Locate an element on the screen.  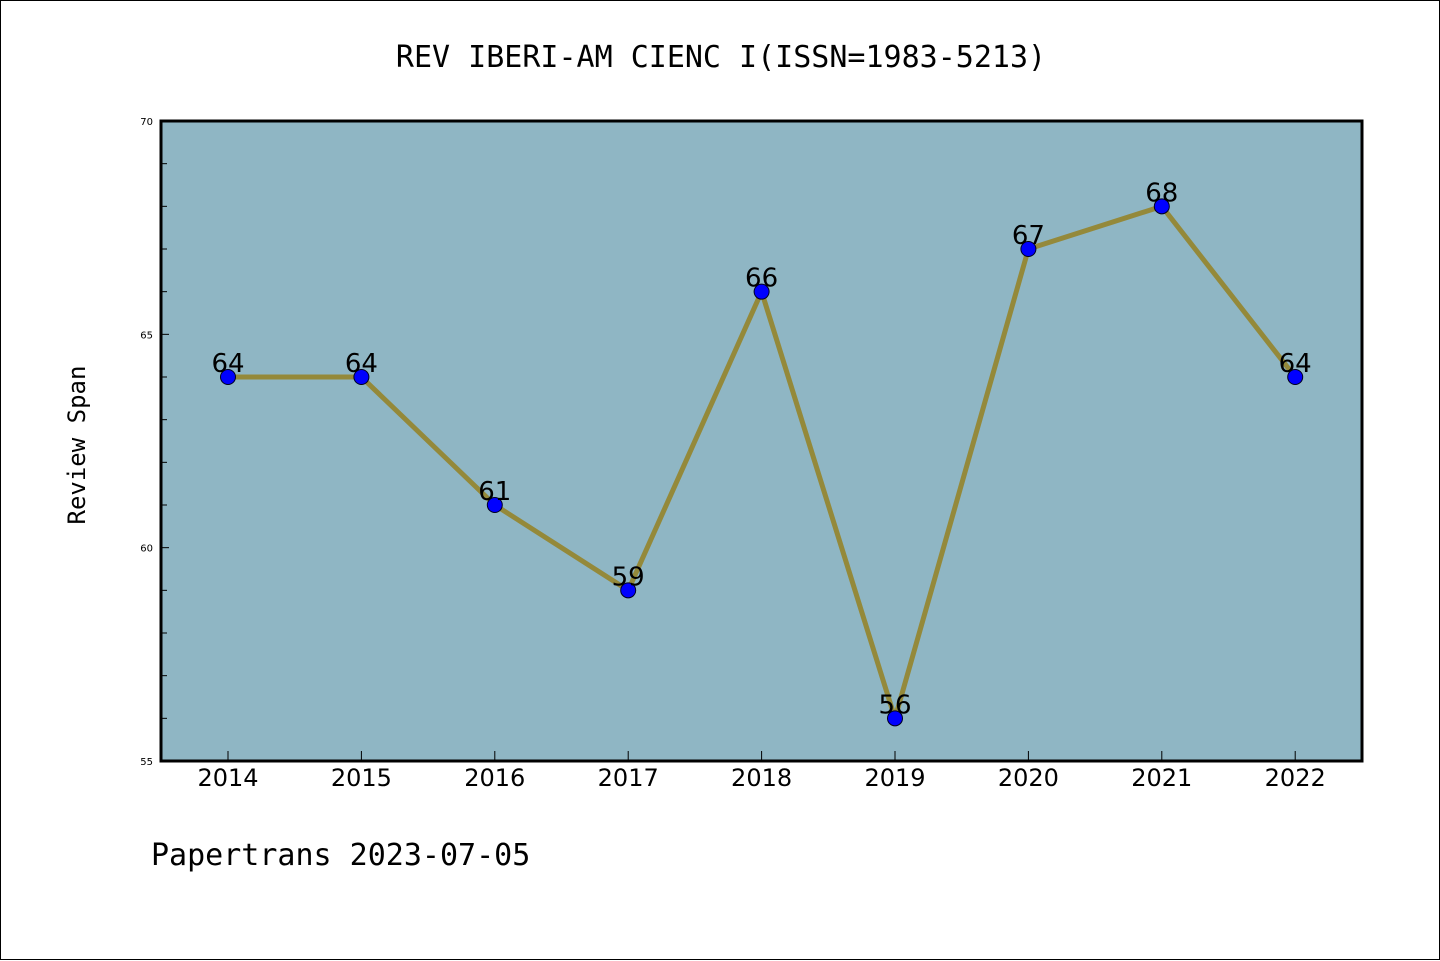
x-tick-label: 2014 is located at coordinates (227, 778).